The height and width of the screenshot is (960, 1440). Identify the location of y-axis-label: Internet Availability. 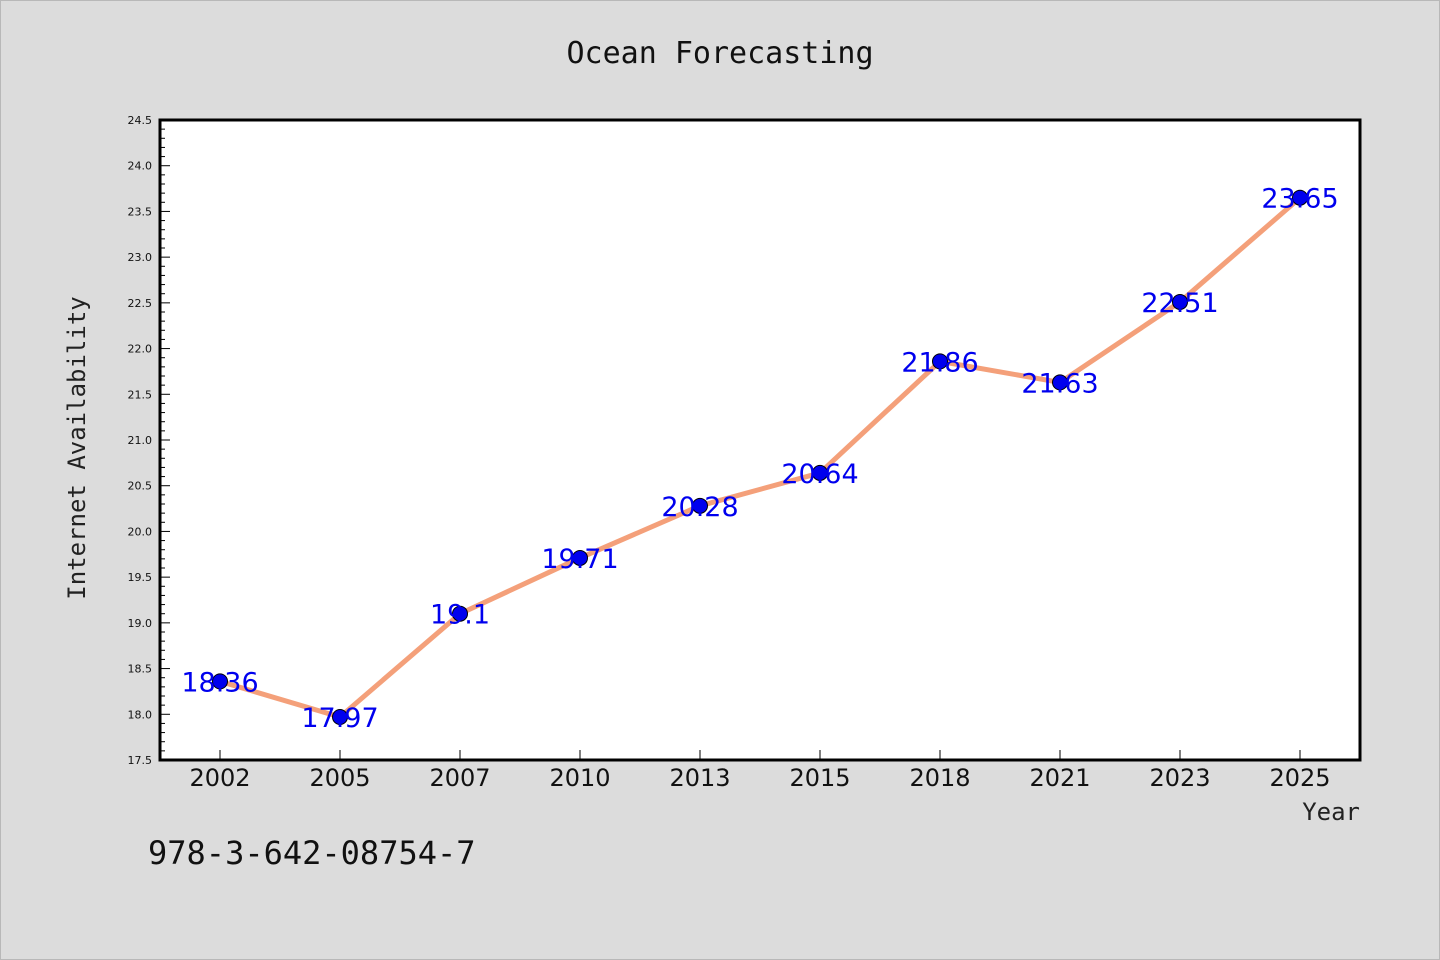
(77, 447).